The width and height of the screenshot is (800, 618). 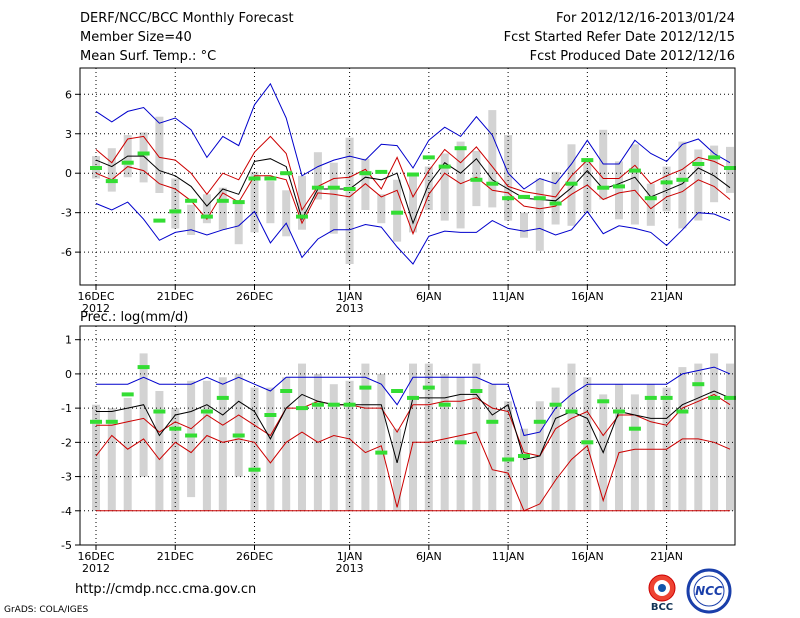 I want to click on prec-y-tick-label: 1, so click(x=68, y=340).